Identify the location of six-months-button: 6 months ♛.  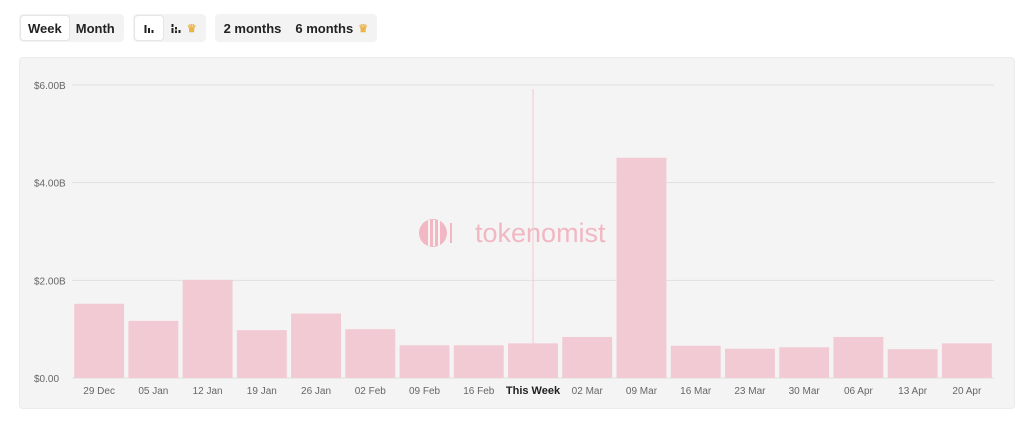
(331, 28).